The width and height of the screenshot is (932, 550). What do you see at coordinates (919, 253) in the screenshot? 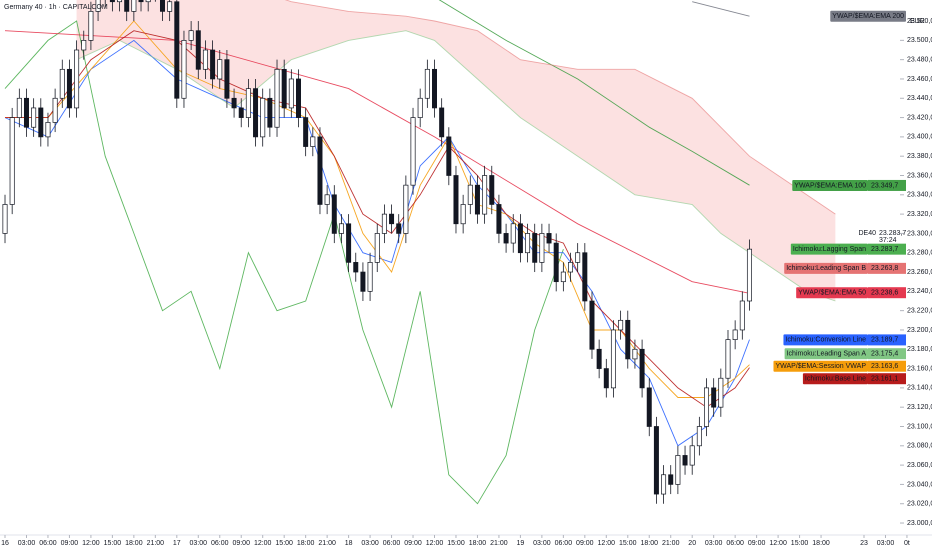
I see `y-tick-label: 23.280,0` at bounding box center [919, 253].